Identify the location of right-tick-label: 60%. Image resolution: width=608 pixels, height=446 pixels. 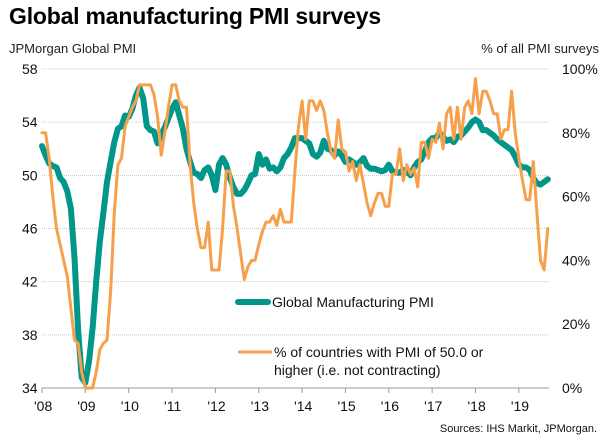
(576, 197).